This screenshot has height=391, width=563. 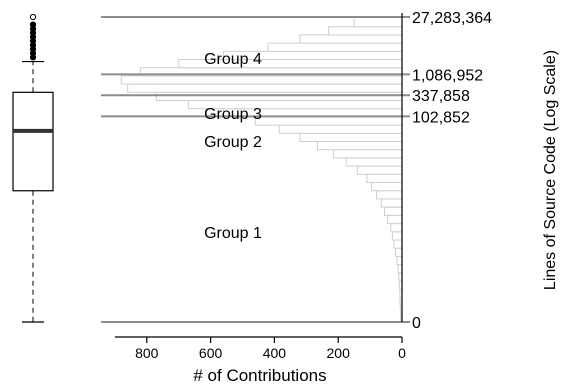 What do you see at coordinates (211, 353) in the screenshot?
I see `x-tick-label: 600` at bounding box center [211, 353].